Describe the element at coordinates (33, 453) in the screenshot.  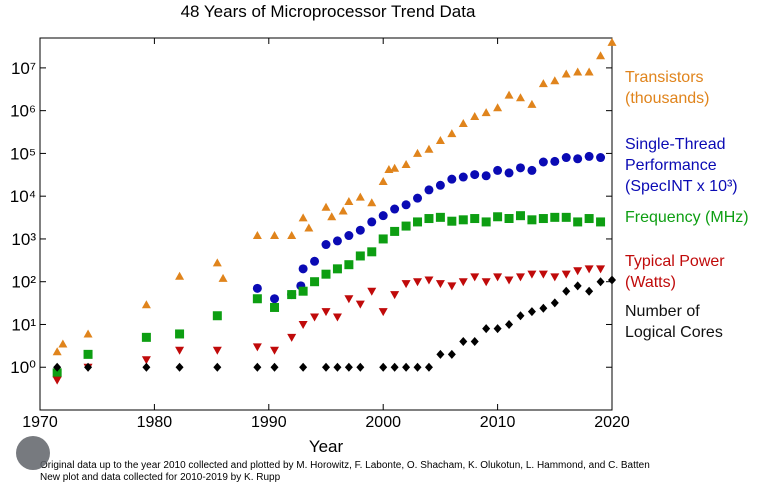
I see `lens-icon` at that location.